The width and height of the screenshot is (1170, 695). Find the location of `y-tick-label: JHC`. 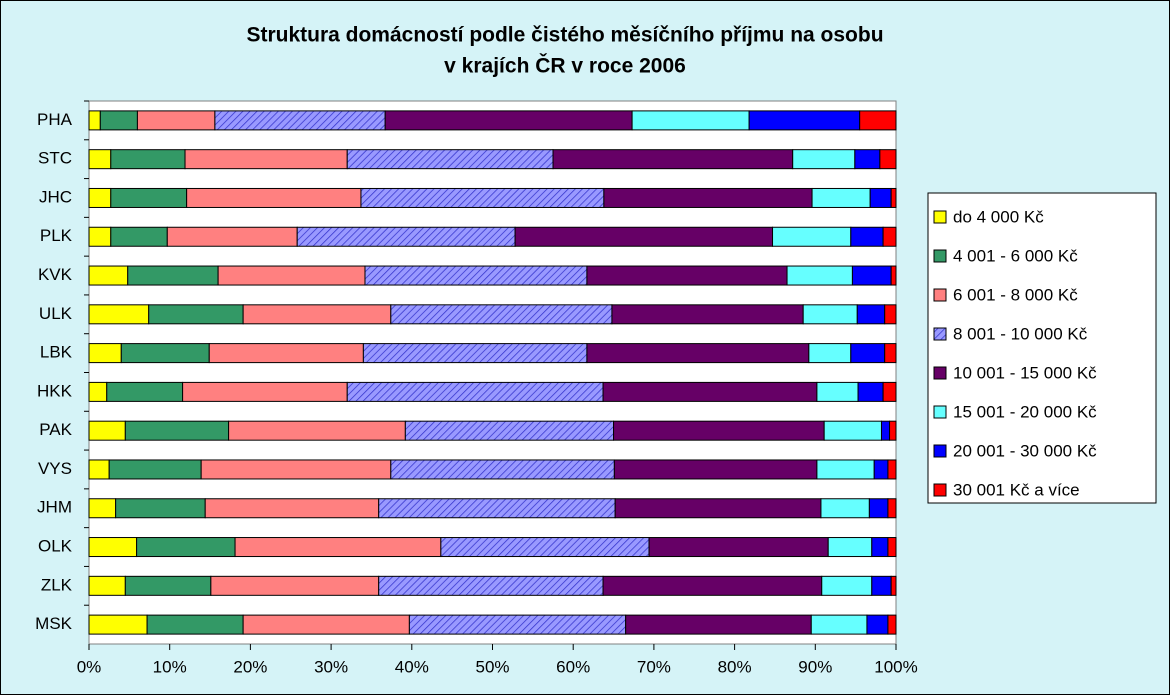

y-tick-label: JHC is located at coordinates (55, 196).